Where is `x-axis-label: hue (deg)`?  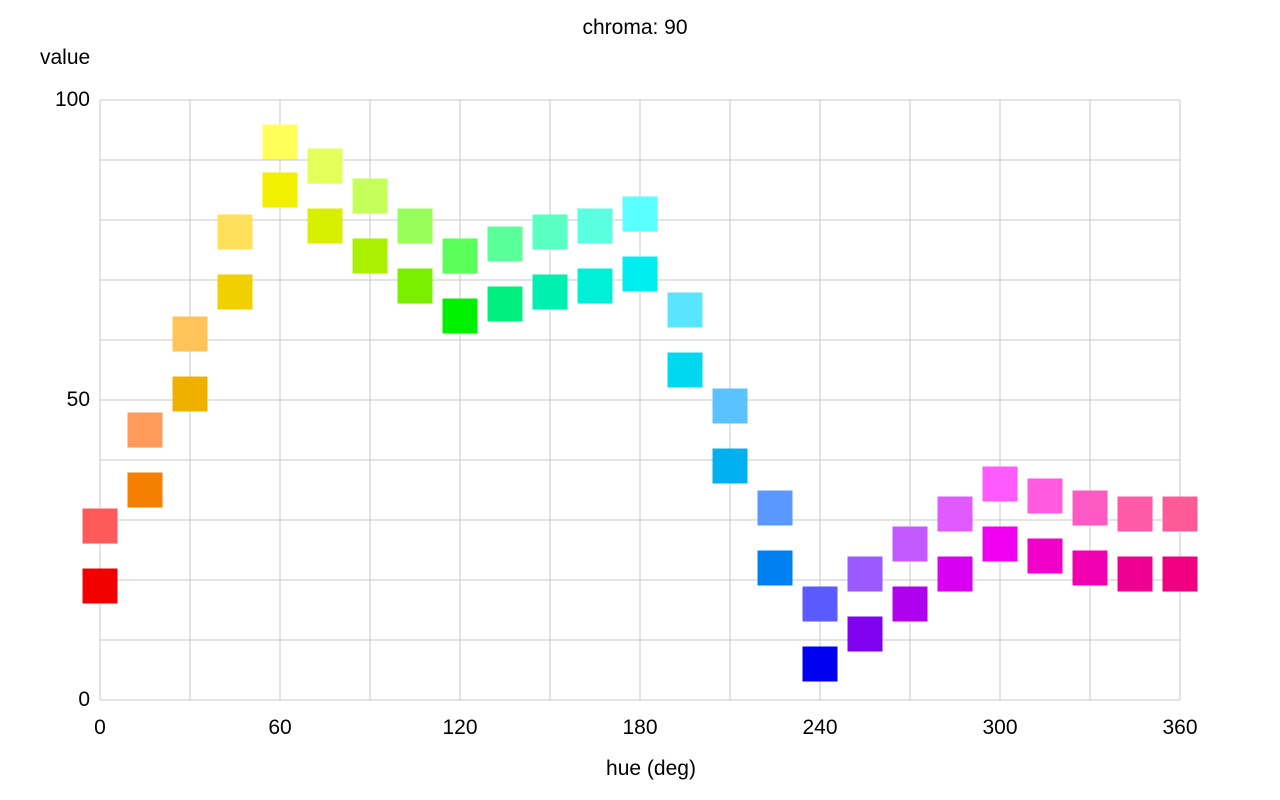
x-axis-label: hue (deg) is located at coordinates (651, 768).